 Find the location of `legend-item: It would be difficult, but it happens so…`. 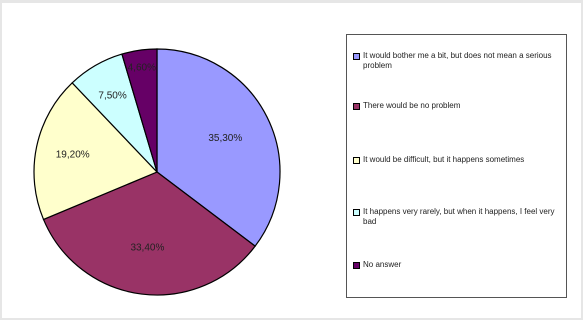

legend-item: It would be difficult, but it happens so… is located at coordinates (456, 160).